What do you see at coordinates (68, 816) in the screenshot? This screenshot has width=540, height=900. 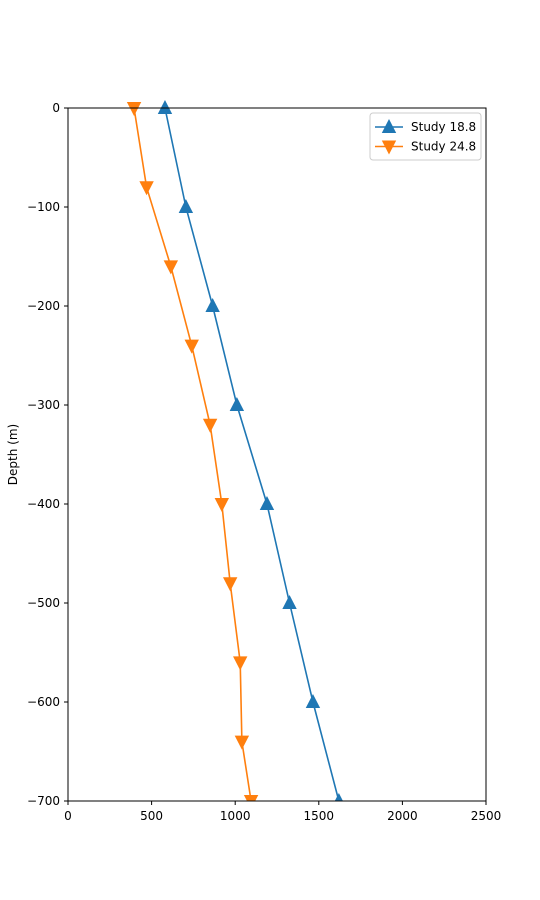 I see `x-tick-label: 0` at bounding box center [68, 816].